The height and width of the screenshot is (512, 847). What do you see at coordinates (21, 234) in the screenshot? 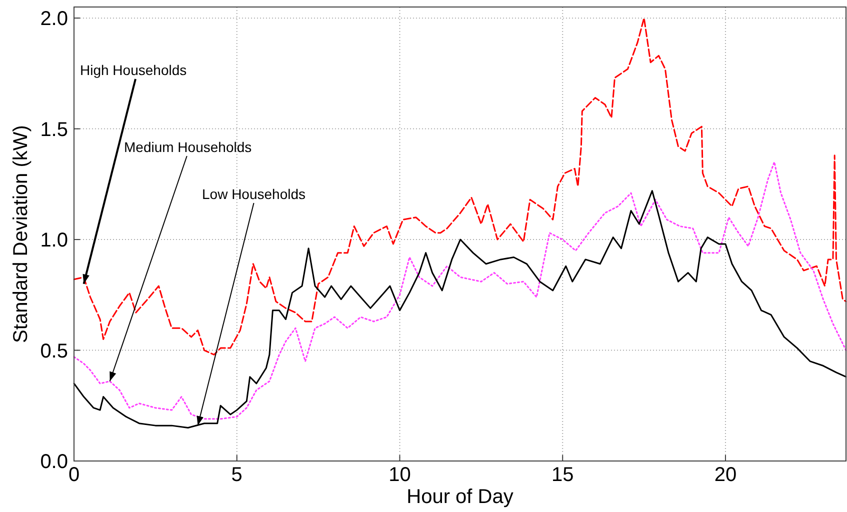
I see `y-axis-title: Standard Deviation (kW)` at bounding box center [21, 234].